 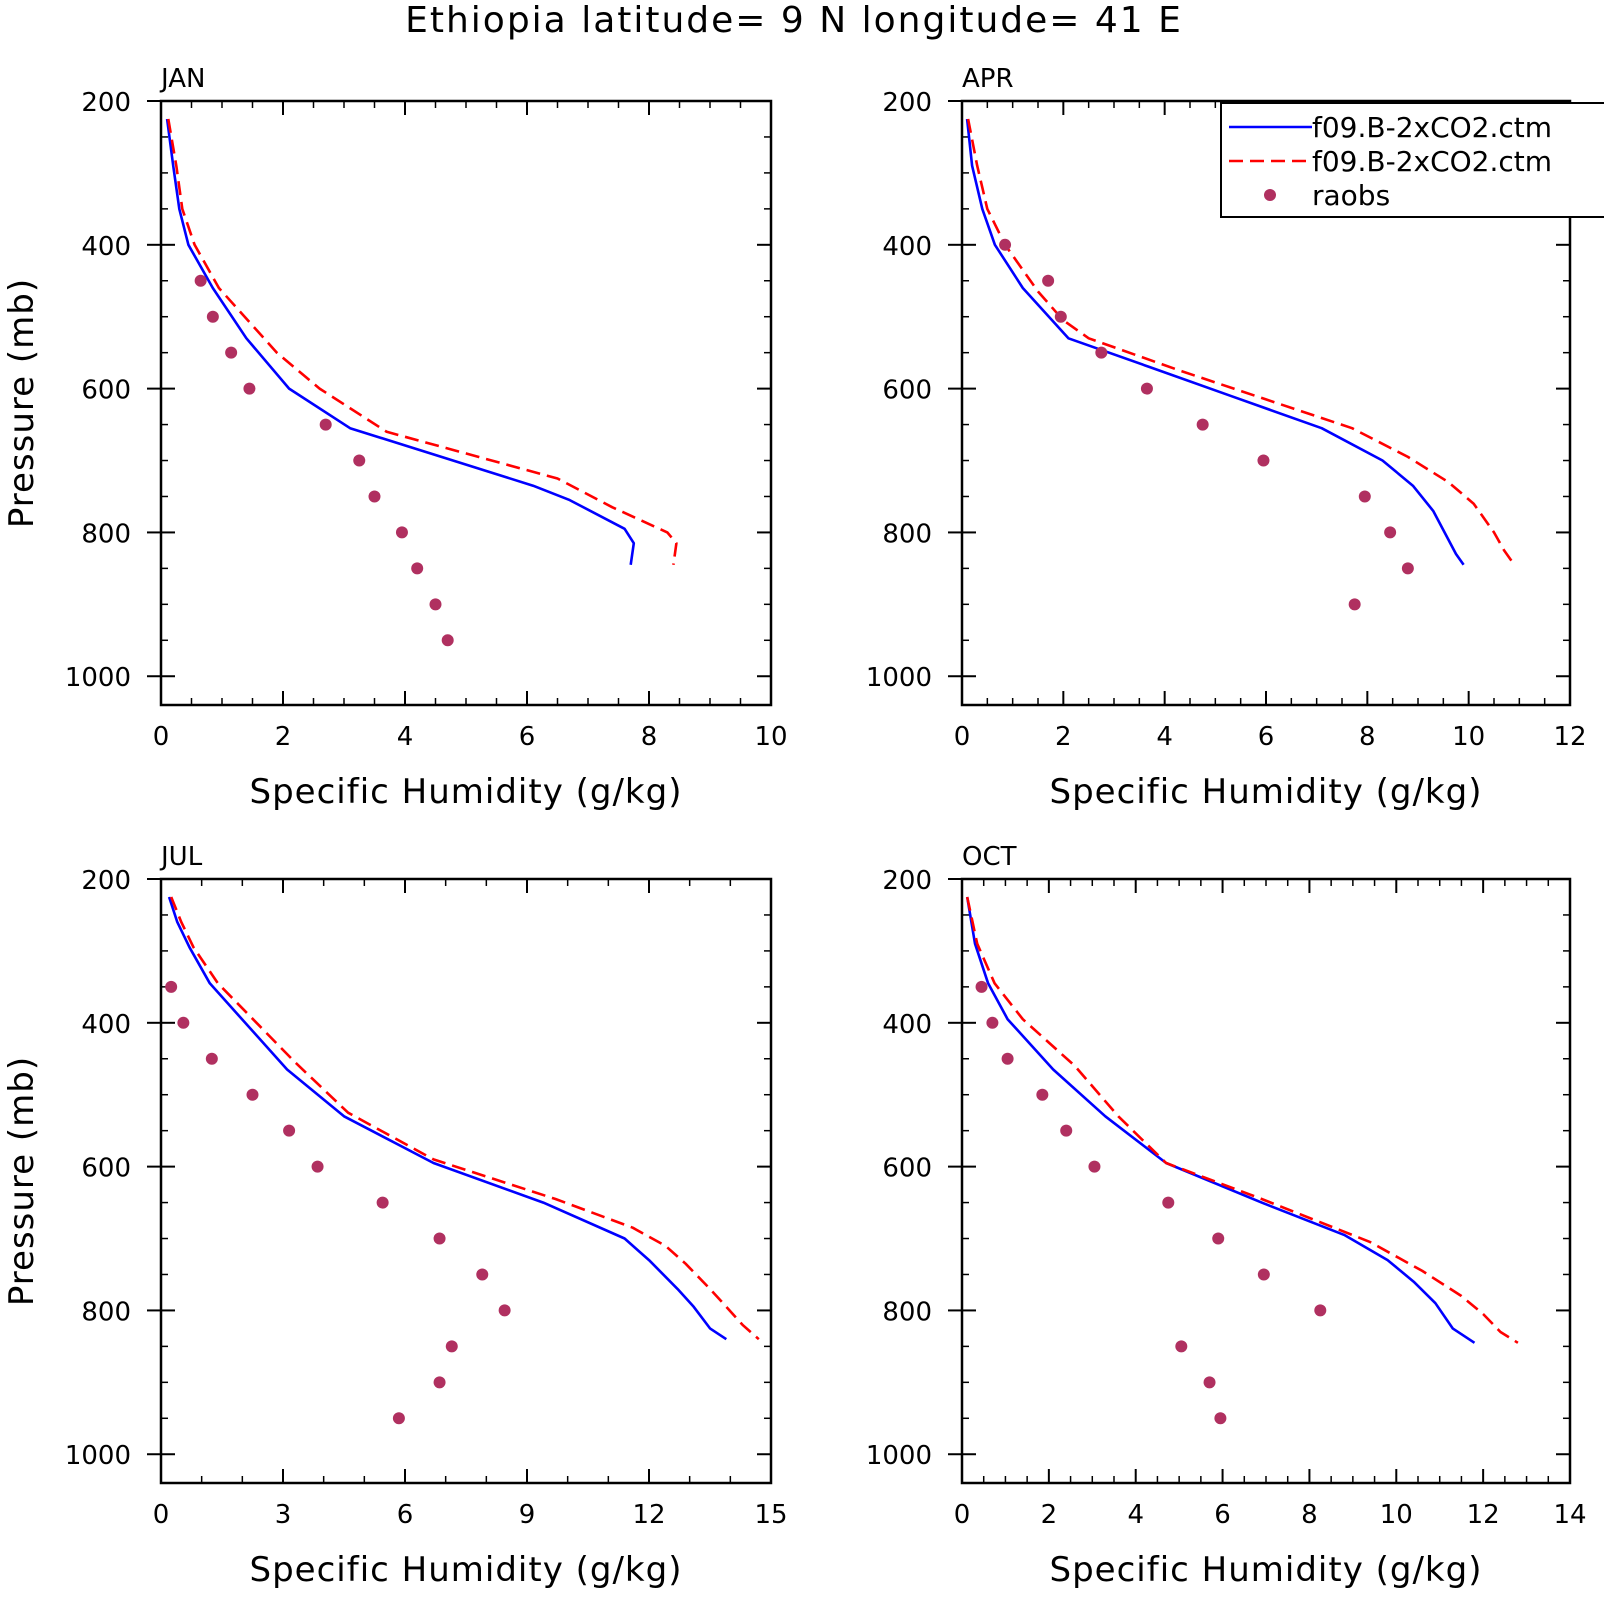 What do you see at coordinates (1270, 195) in the screenshot?
I see `legend-marker` at bounding box center [1270, 195].